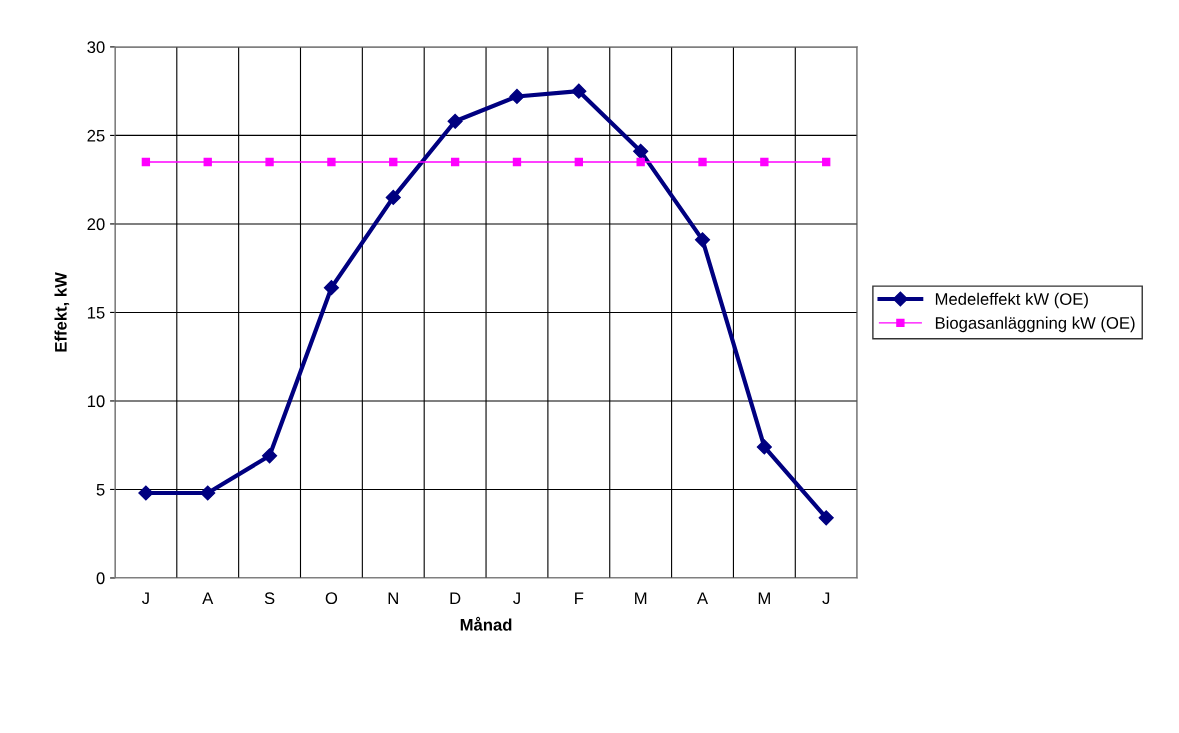 This screenshot has height=733, width=1179. I want to click on x-tick-label: S, so click(269, 598).